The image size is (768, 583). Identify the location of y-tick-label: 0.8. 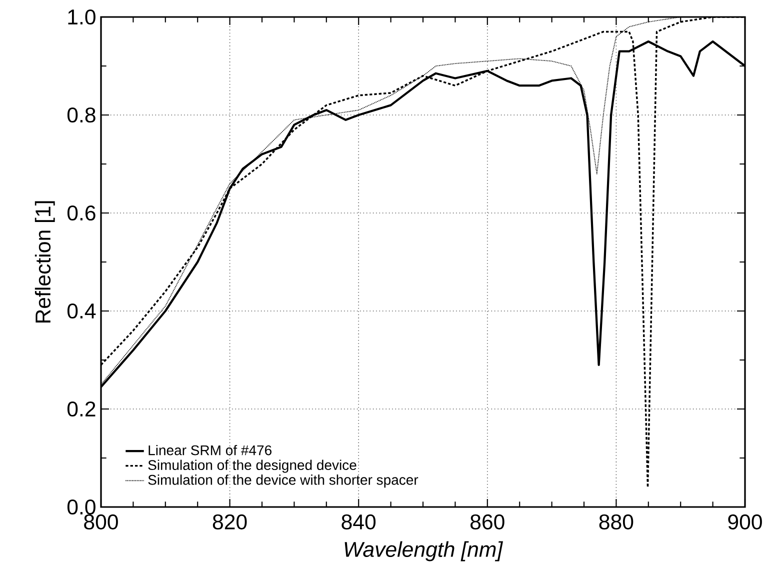
(81, 115).